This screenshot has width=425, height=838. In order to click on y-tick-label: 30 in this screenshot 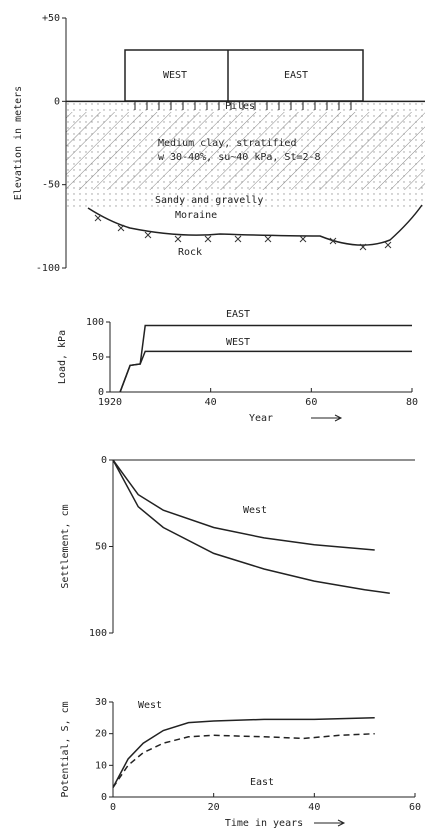, I will do `click(101, 702)`.